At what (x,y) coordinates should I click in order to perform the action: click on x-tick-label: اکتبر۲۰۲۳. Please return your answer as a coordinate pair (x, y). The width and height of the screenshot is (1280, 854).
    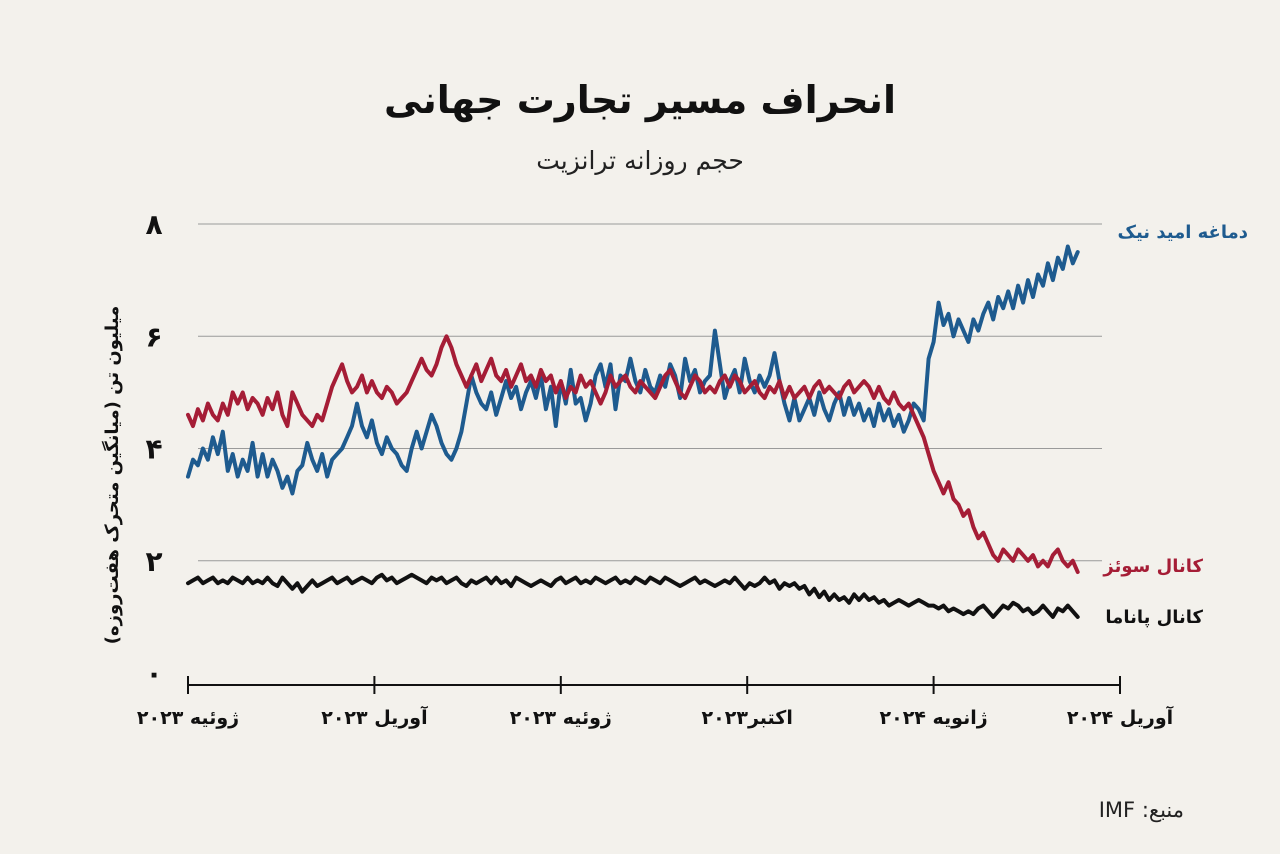
    Looking at the image, I should click on (747, 718).